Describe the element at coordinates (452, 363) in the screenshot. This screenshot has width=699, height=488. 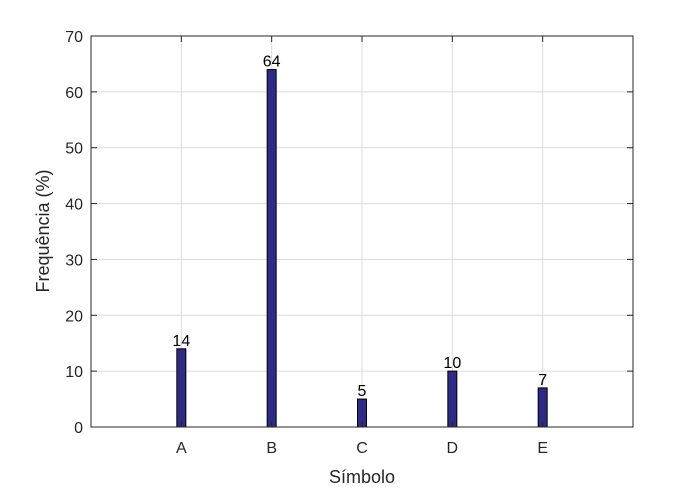
I see `data-label-d: 10` at that location.